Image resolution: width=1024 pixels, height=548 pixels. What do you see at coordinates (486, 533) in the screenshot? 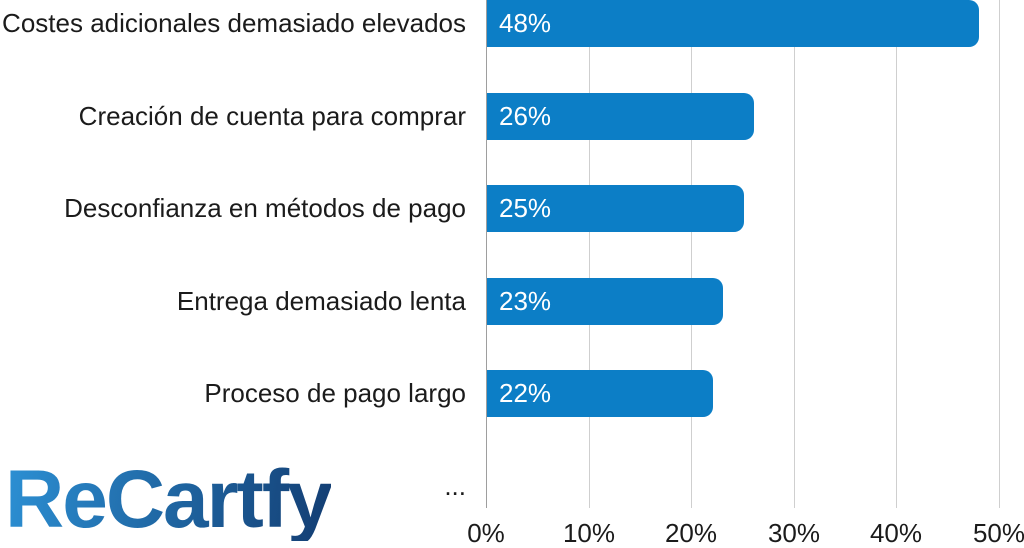
I see `x-tick-label: 0%` at bounding box center [486, 533].